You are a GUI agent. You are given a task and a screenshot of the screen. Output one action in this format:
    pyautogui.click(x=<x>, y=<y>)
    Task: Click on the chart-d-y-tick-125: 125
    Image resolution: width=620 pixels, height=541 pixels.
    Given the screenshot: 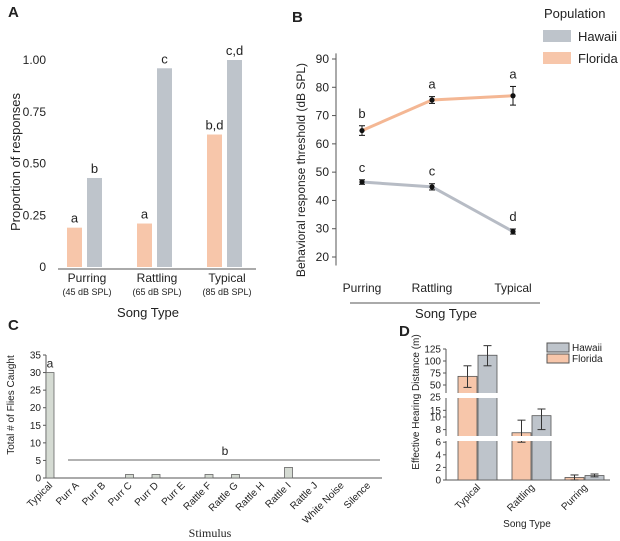 What is the action you would take?
    pyautogui.click(x=432, y=350)
    